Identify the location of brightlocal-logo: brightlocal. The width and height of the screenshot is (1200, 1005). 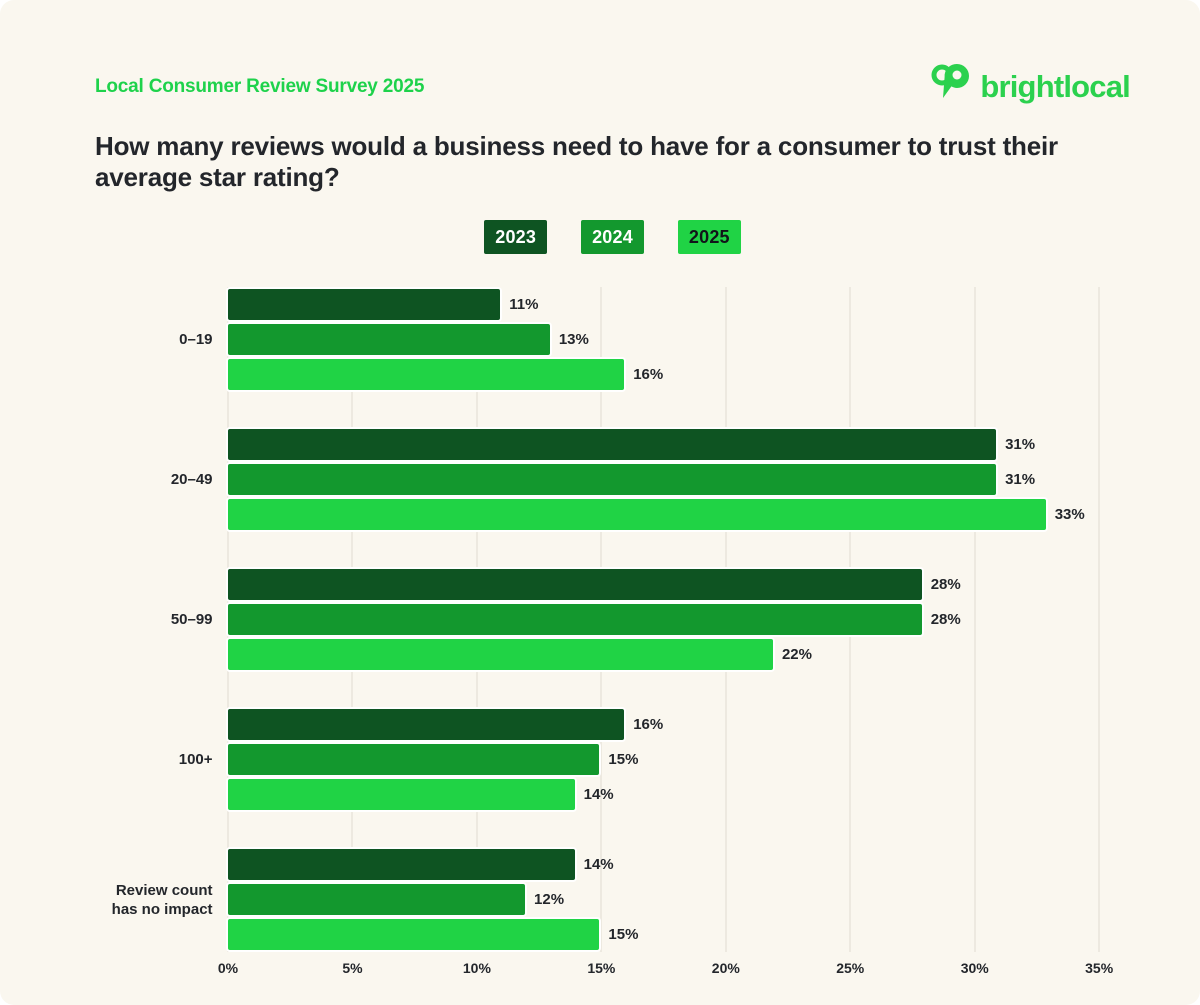
(1030, 86).